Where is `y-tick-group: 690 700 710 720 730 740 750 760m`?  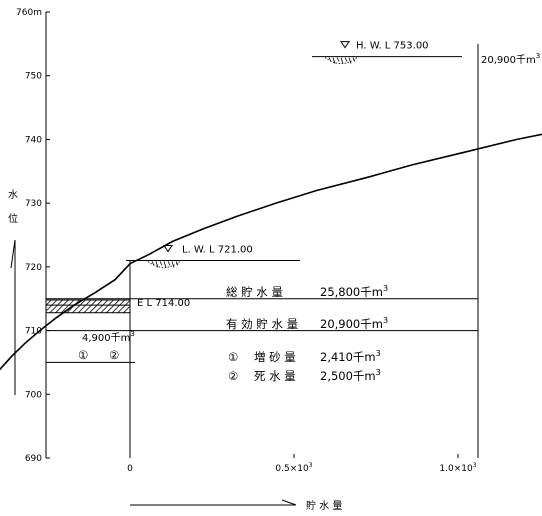
y-tick-group: 690 700 710 720 730 740 750 760m is located at coordinates (33, 236).